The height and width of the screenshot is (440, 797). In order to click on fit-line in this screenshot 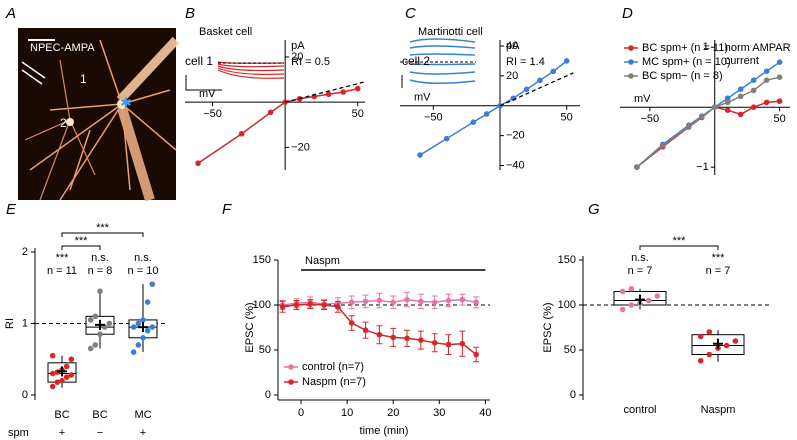, I will do `click(536, 89)`.